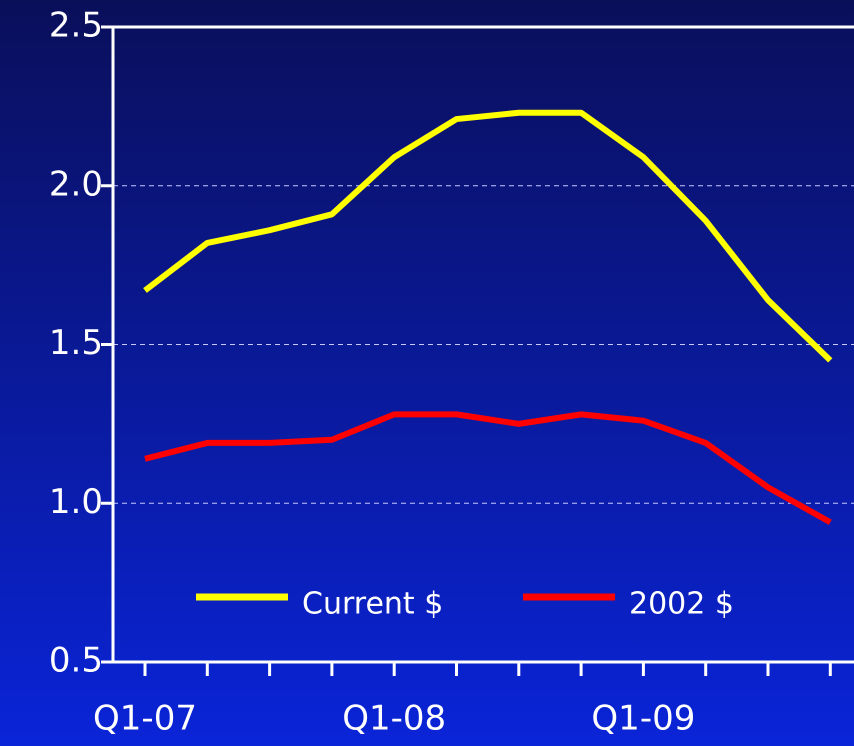  Describe the element at coordinates (488, 468) in the screenshot. I see `line-series` at that location.